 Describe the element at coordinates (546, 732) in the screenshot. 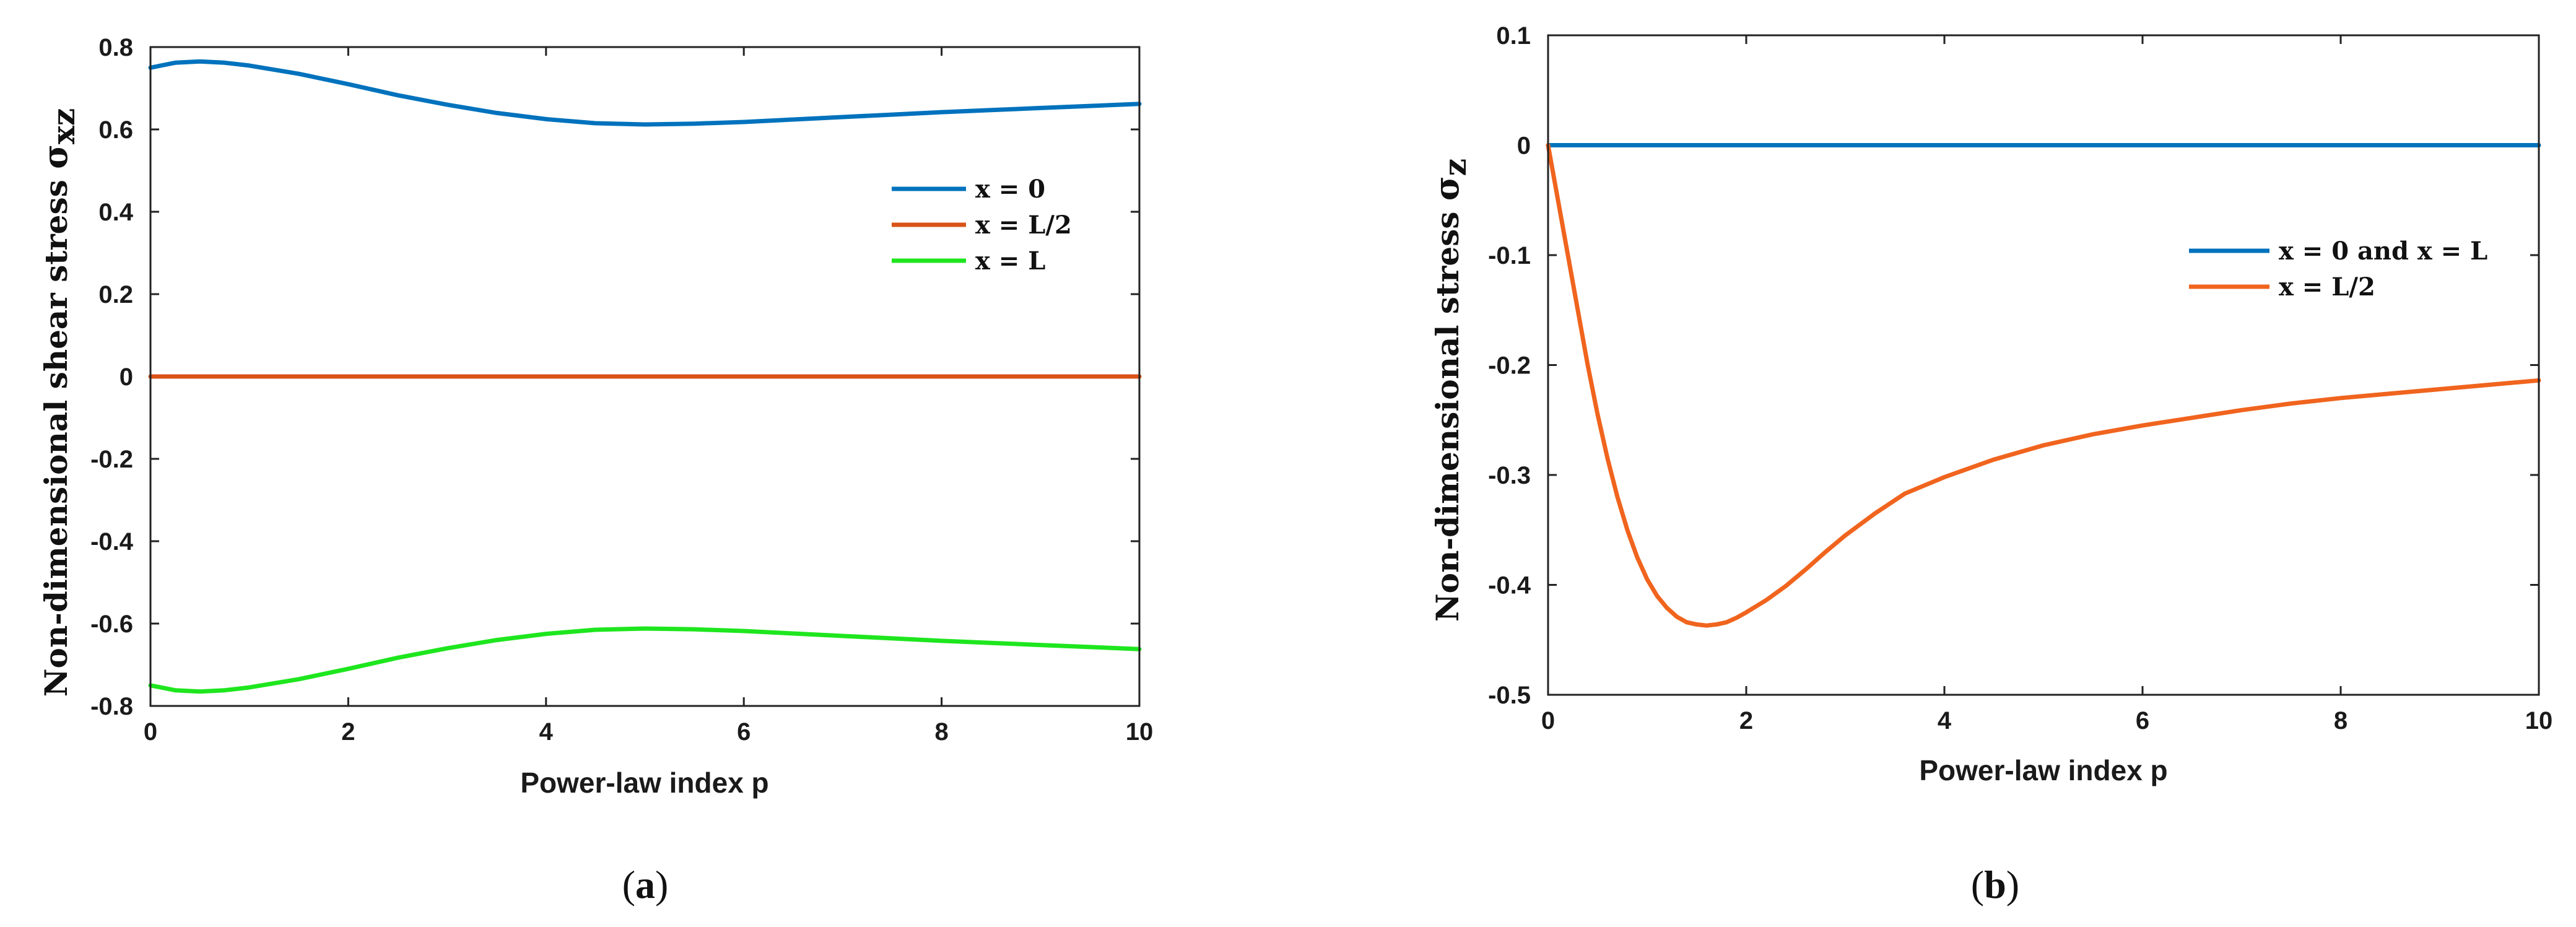

I see `x-tick-label-a-2: 4` at that location.